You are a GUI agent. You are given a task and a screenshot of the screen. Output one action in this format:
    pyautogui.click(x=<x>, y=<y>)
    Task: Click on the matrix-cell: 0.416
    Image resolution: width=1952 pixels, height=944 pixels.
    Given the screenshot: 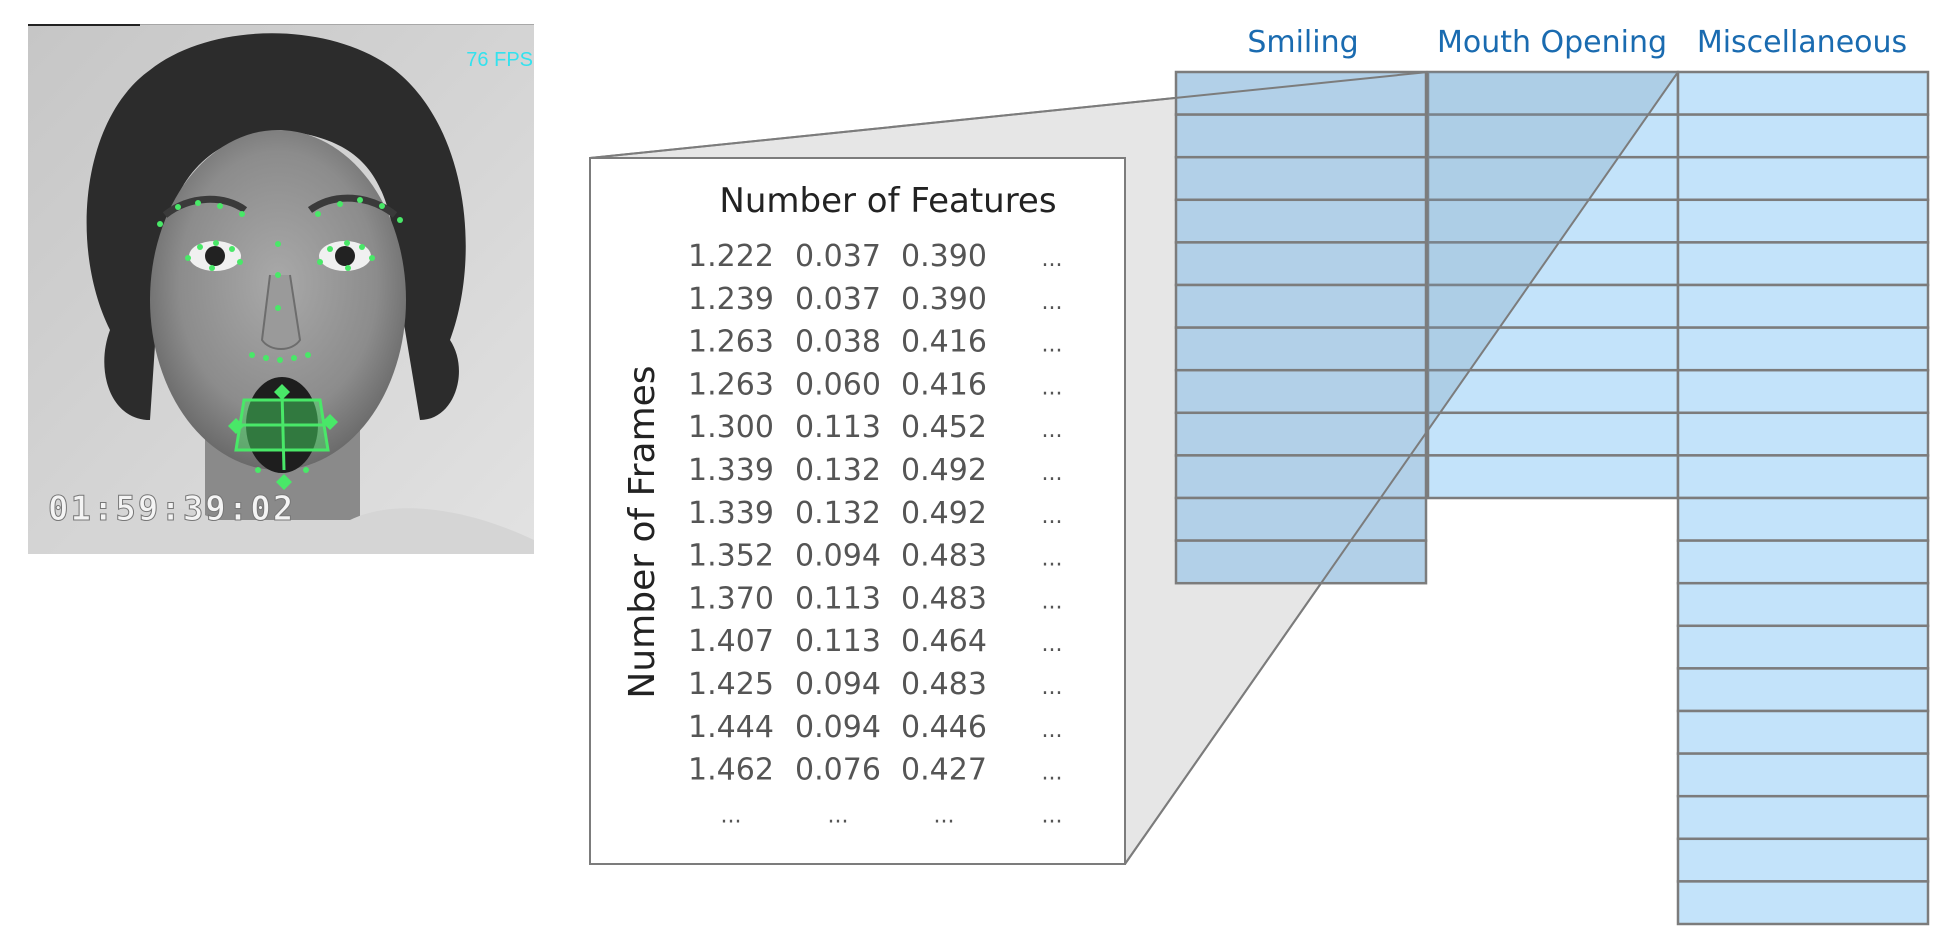 What is the action you would take?
    pyautogui.click(x=944, y=384)
    